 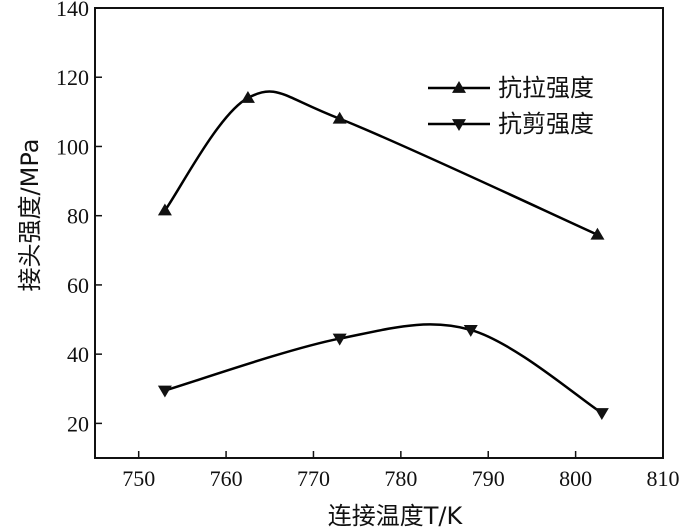 What do you see at coordinates (72, 77) in the screenshot?
I see `y-tick-label: 120` at bounding box center [72, 77].